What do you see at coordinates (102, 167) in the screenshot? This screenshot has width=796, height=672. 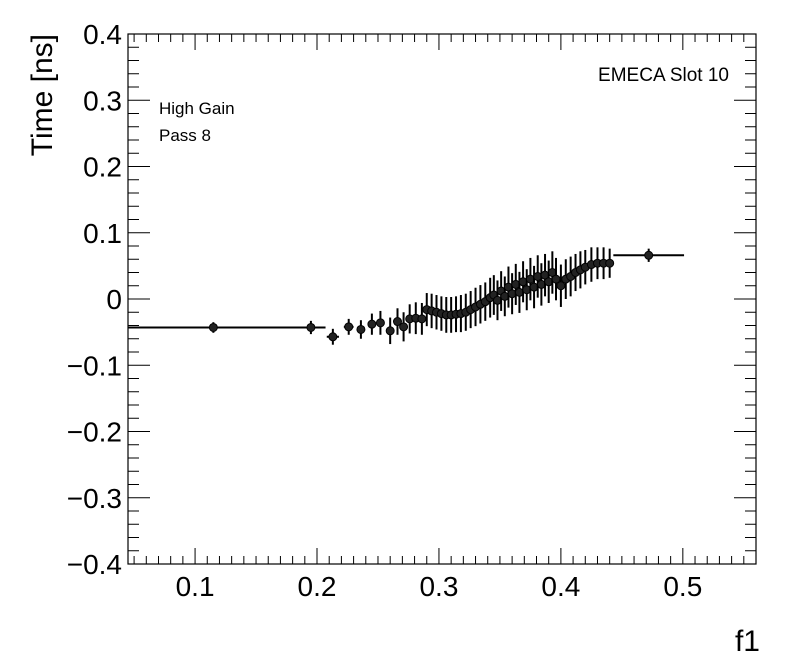 I see `y-tick-label: 0.2` at bounding box center [102, 167].